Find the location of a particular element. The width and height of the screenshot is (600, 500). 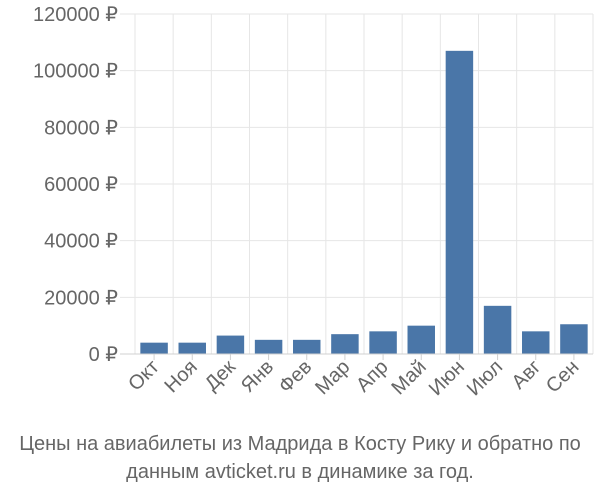

y-tick-label: 120000 ₽ is located at coordinates (75, 15).